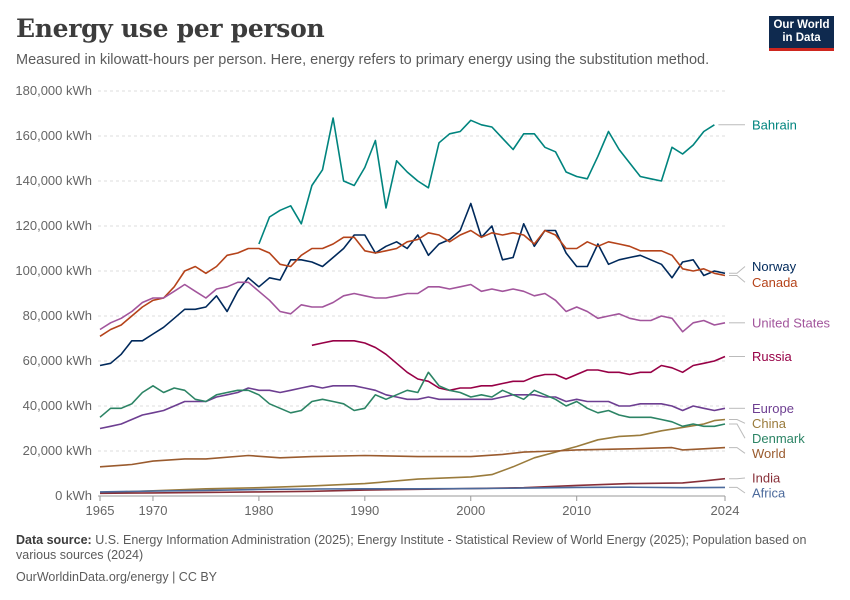  I want to click on y-tick-label: 0 kWh, so click(73, 495).